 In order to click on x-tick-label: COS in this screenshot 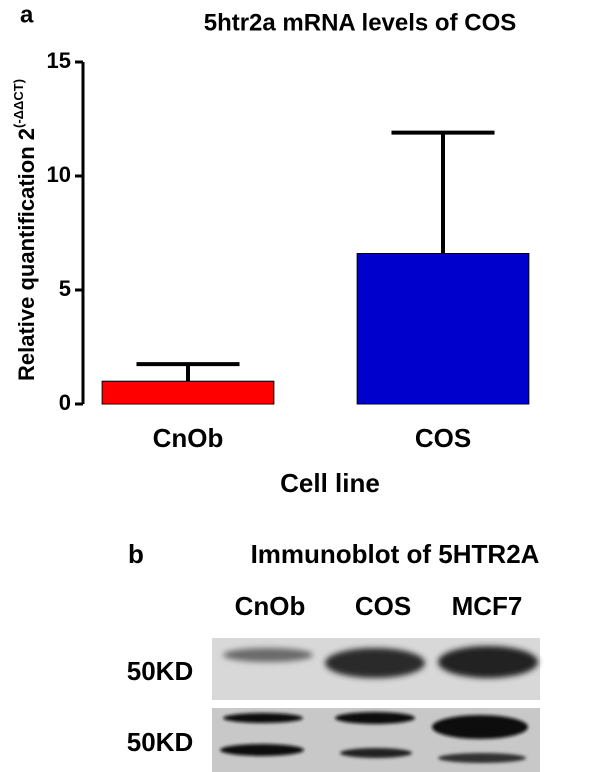, I will do `click(443, 438)`.